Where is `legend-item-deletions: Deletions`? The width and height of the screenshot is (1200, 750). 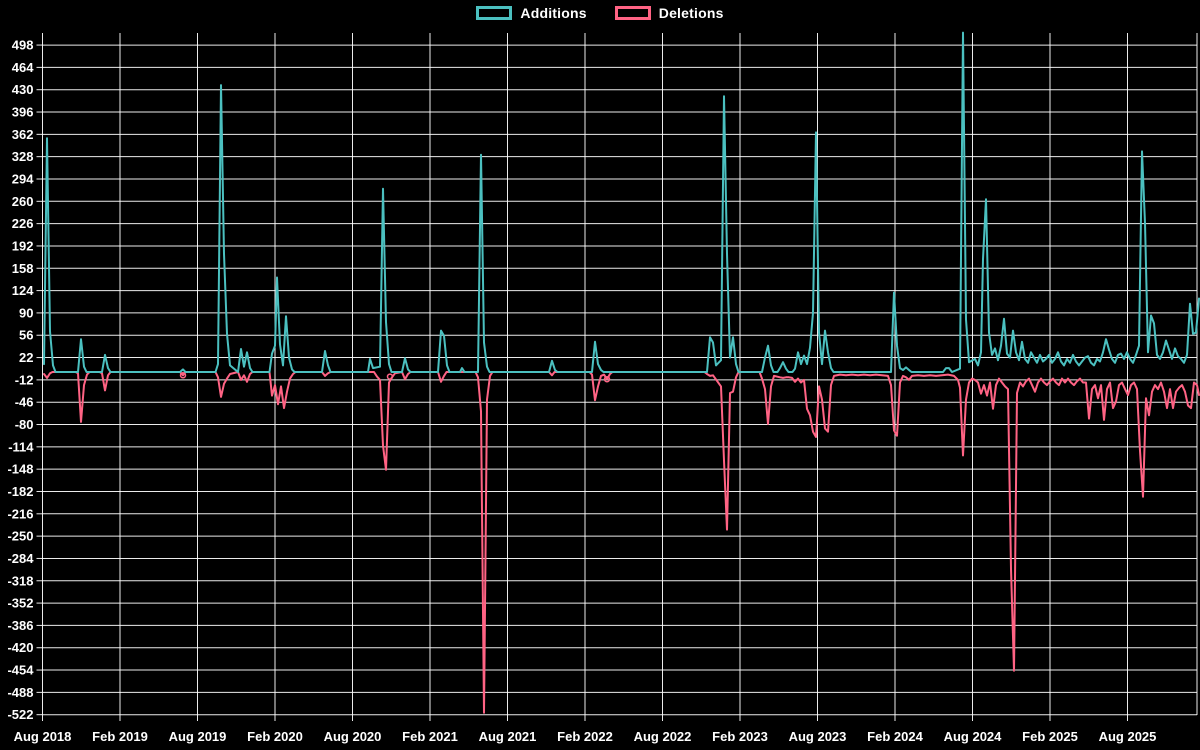 legend-item-deletions: Deletions is located at coordinates (669, 13).